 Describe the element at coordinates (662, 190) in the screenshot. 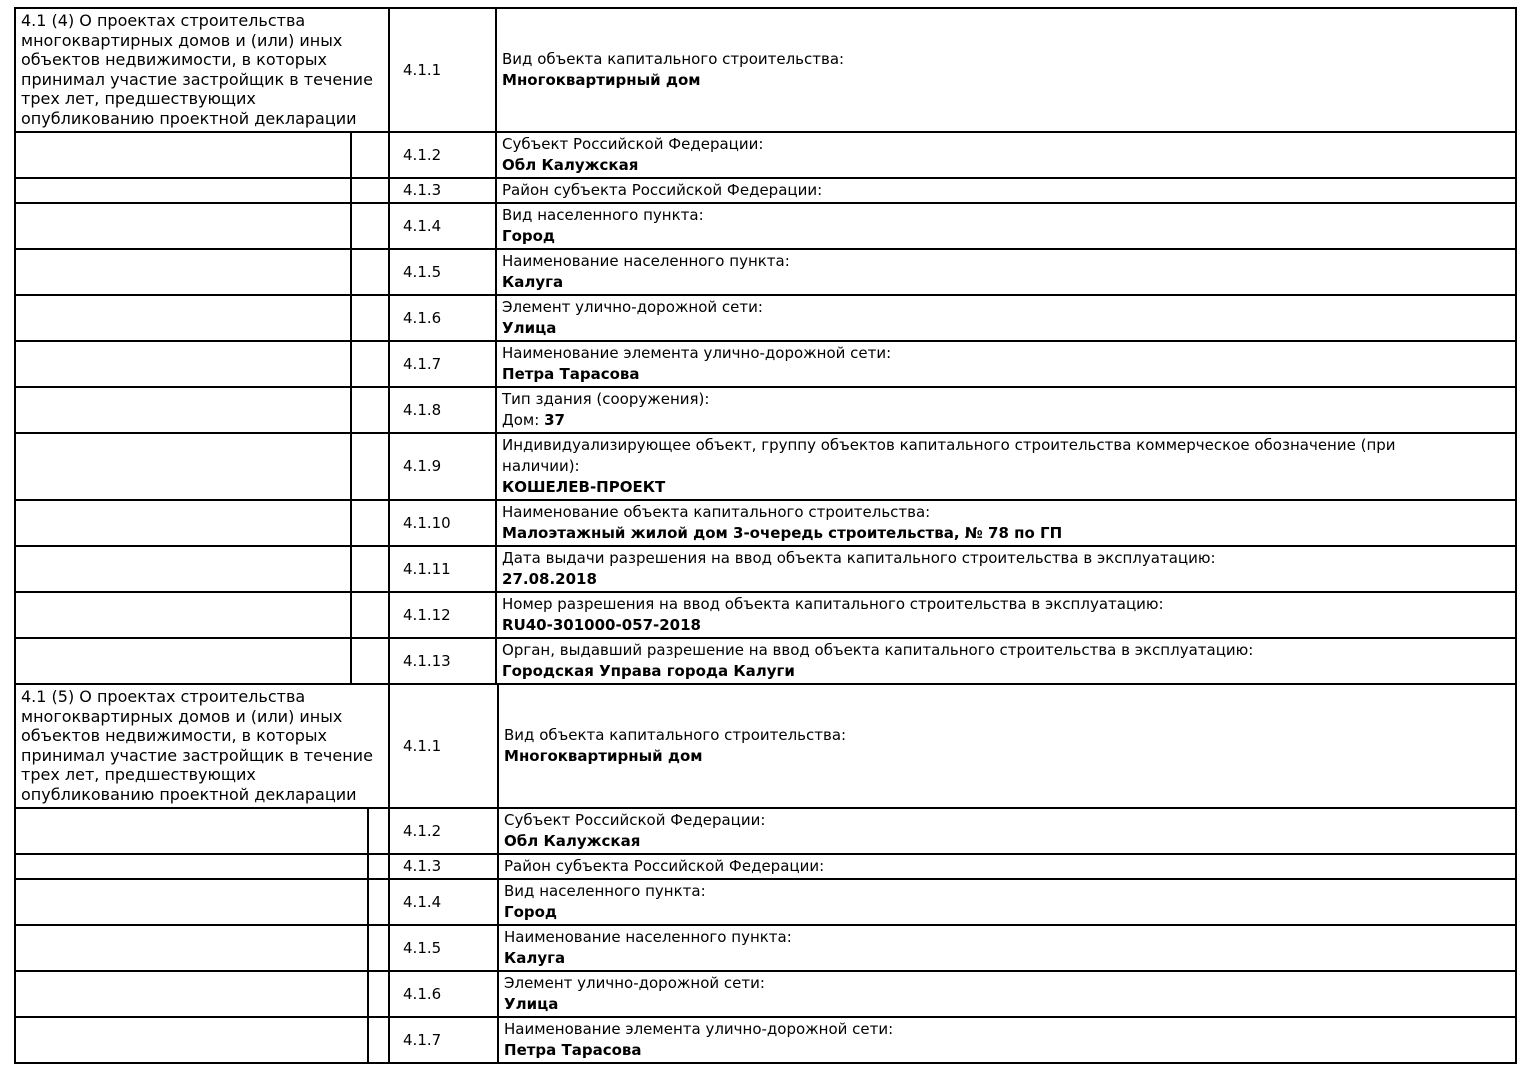

I see `field-label: Район субъекта Российской Федерации:` at that location.